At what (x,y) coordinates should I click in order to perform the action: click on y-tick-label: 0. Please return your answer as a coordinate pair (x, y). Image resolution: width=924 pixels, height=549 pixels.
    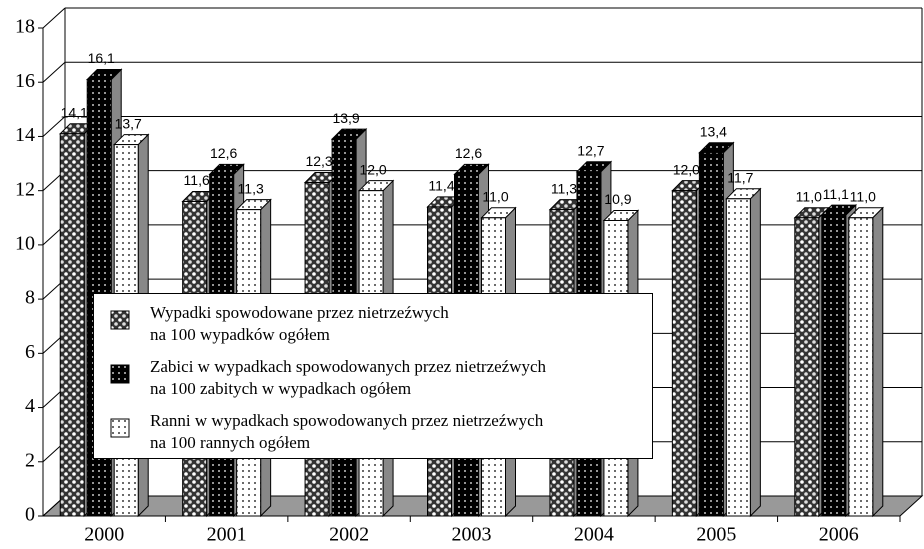
    Looking at the image, I should click on (30, 515).